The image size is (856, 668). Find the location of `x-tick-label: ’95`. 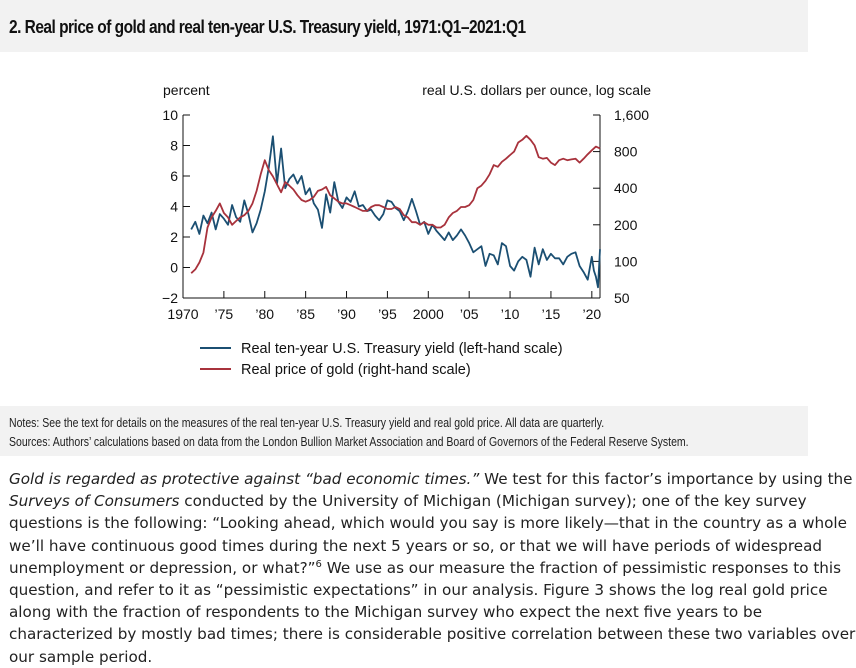

x-tick-label: ’95 is located at coordinates (387, 314).